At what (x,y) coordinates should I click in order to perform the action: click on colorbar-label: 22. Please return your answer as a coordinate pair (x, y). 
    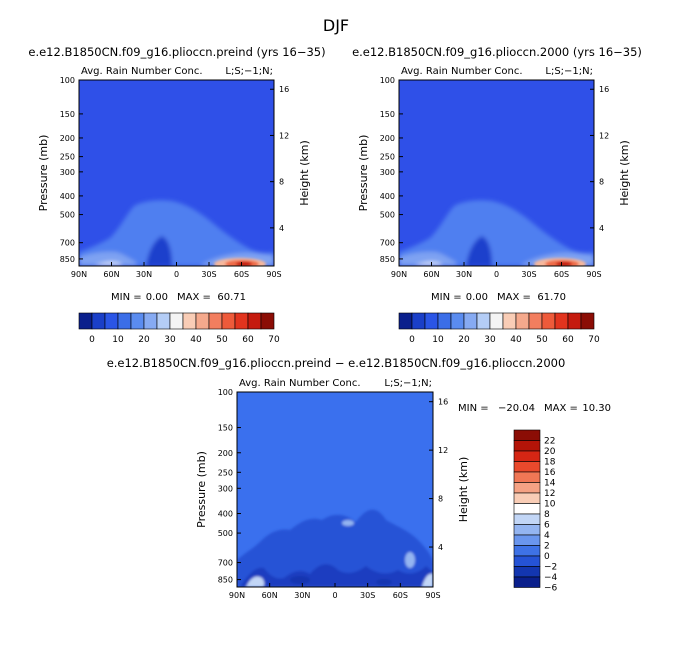
    Looking at the image, I should click on (549, 442).